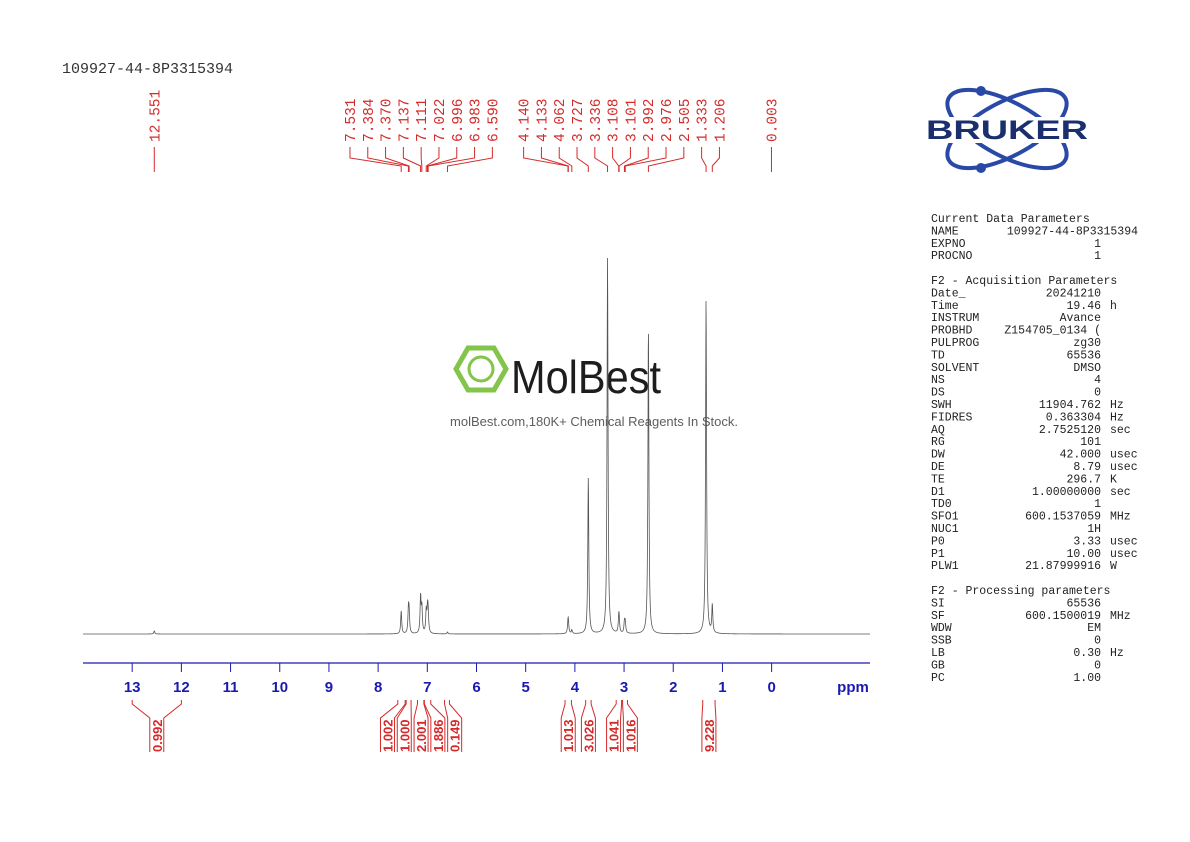 This screenshot has width=1190, height=842. I want to click on param-name: DE, so click(938, 467).